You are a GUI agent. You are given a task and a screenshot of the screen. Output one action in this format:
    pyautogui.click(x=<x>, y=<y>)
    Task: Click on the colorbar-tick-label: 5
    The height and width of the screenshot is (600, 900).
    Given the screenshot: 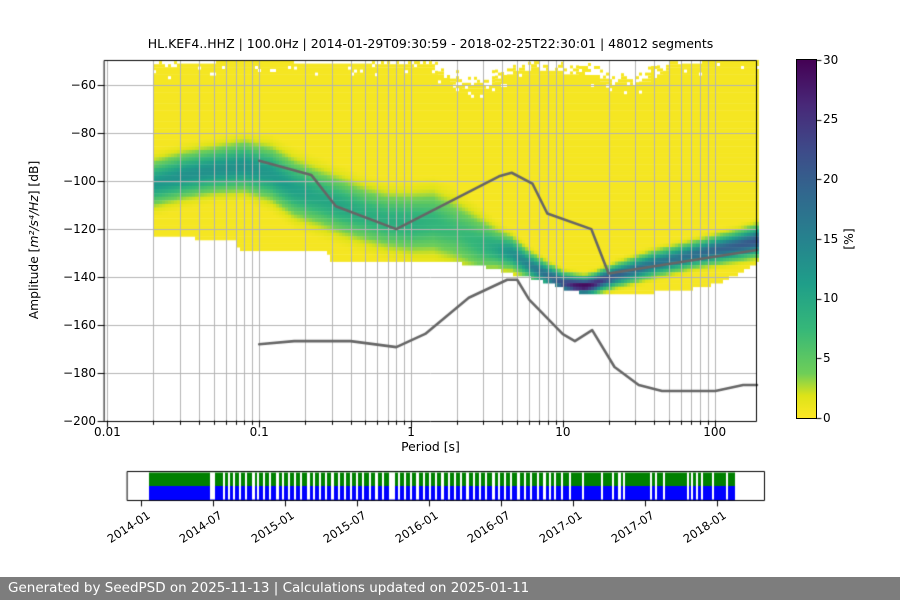 What is the action you would take?
    pyautogui.click(x=827, y=357)
    